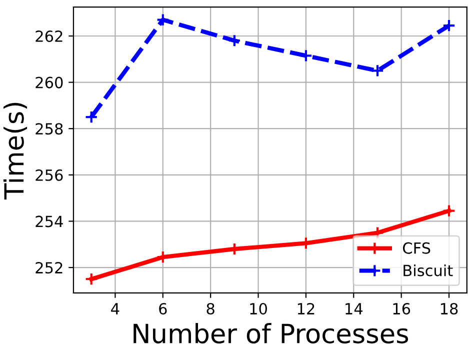 This screenshot has height=353, width=474. I want to click on x-tick-label: 12, so click(306, 308).